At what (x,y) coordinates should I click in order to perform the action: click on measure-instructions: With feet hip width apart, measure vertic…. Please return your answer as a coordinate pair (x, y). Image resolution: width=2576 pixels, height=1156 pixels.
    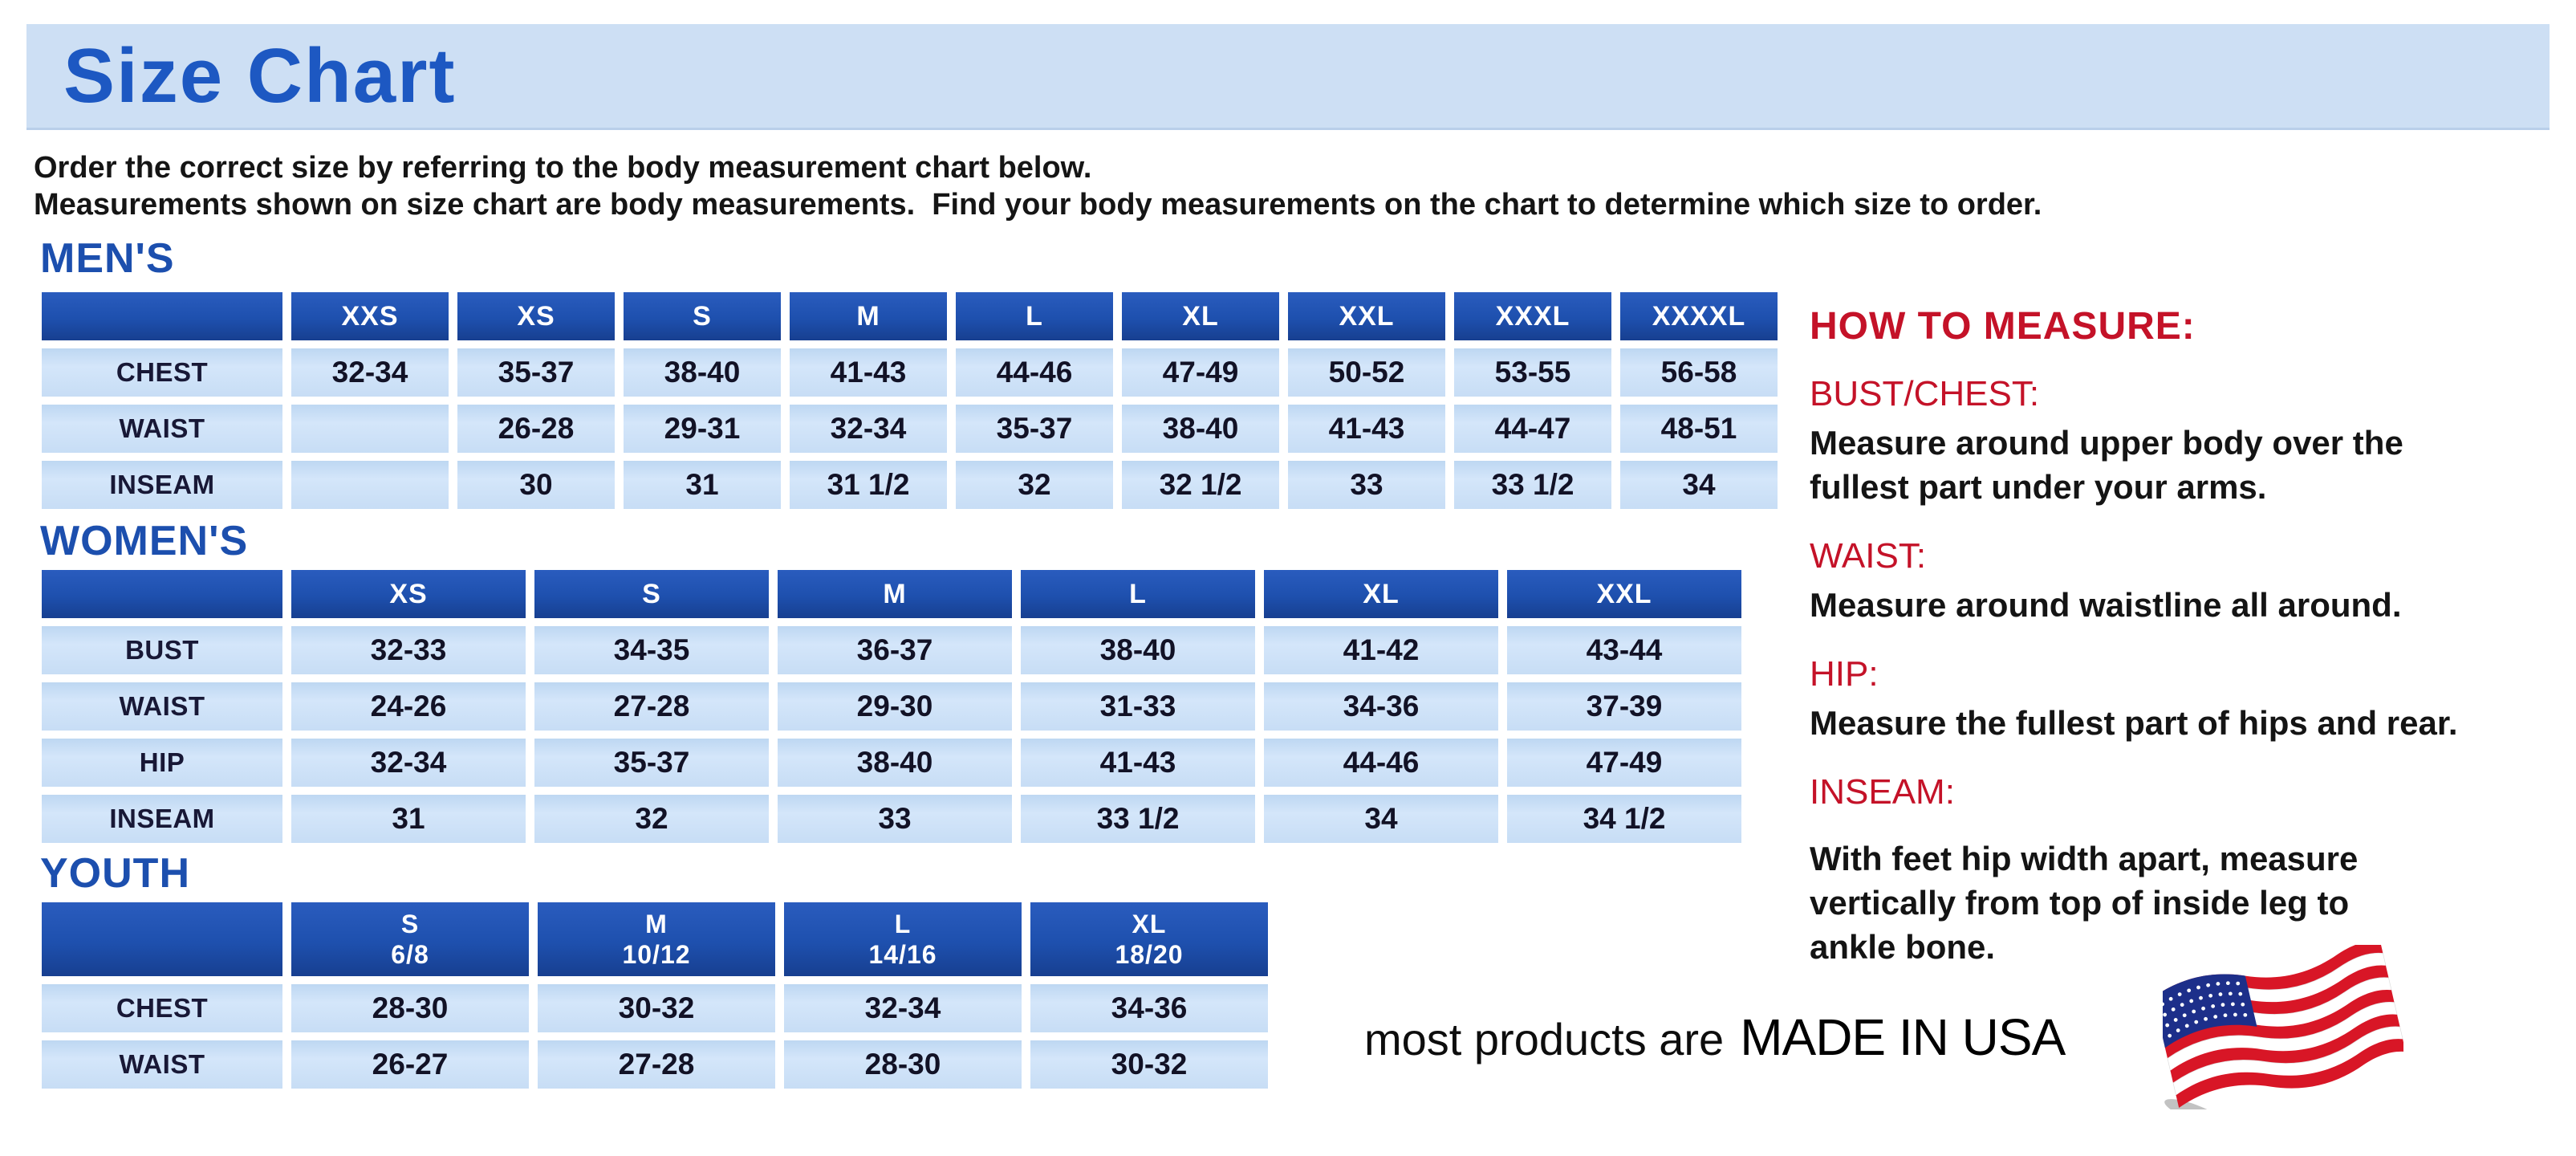
    Looking at the image, I should click on (2084, 903).